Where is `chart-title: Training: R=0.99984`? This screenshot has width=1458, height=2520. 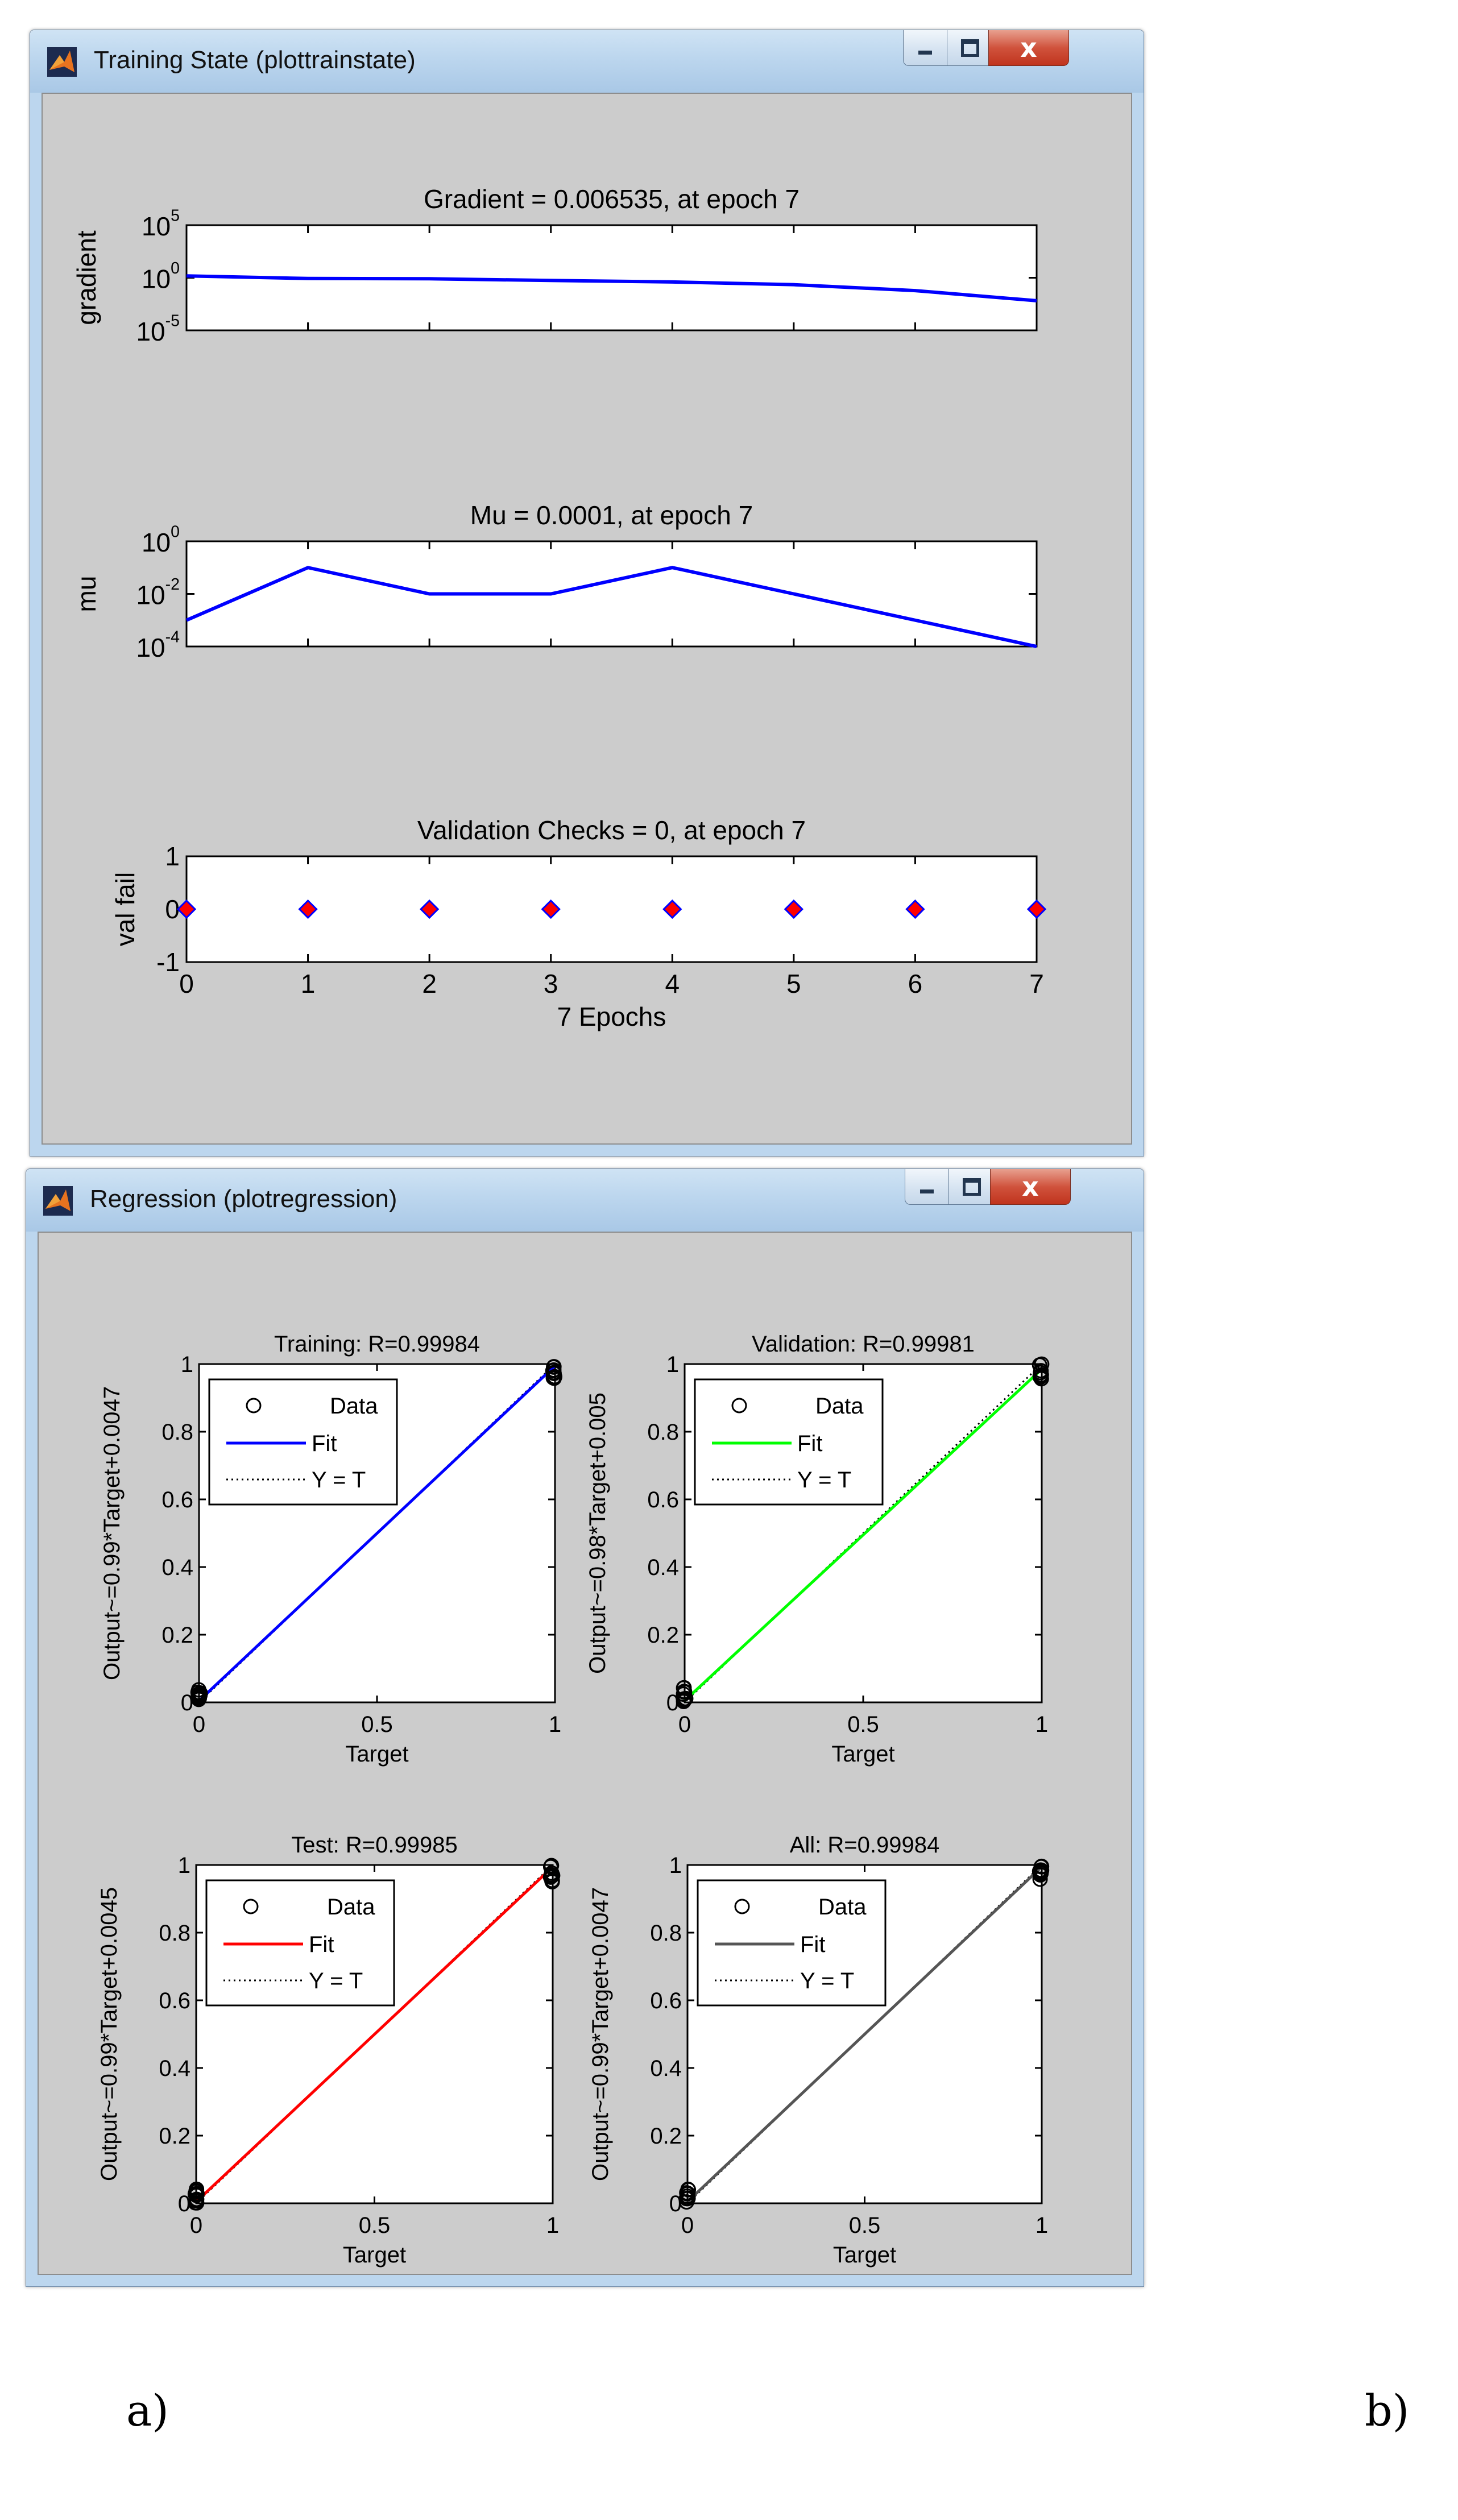
chart-title: Training: R=0.99984 is located at coordinates (377, 1344).